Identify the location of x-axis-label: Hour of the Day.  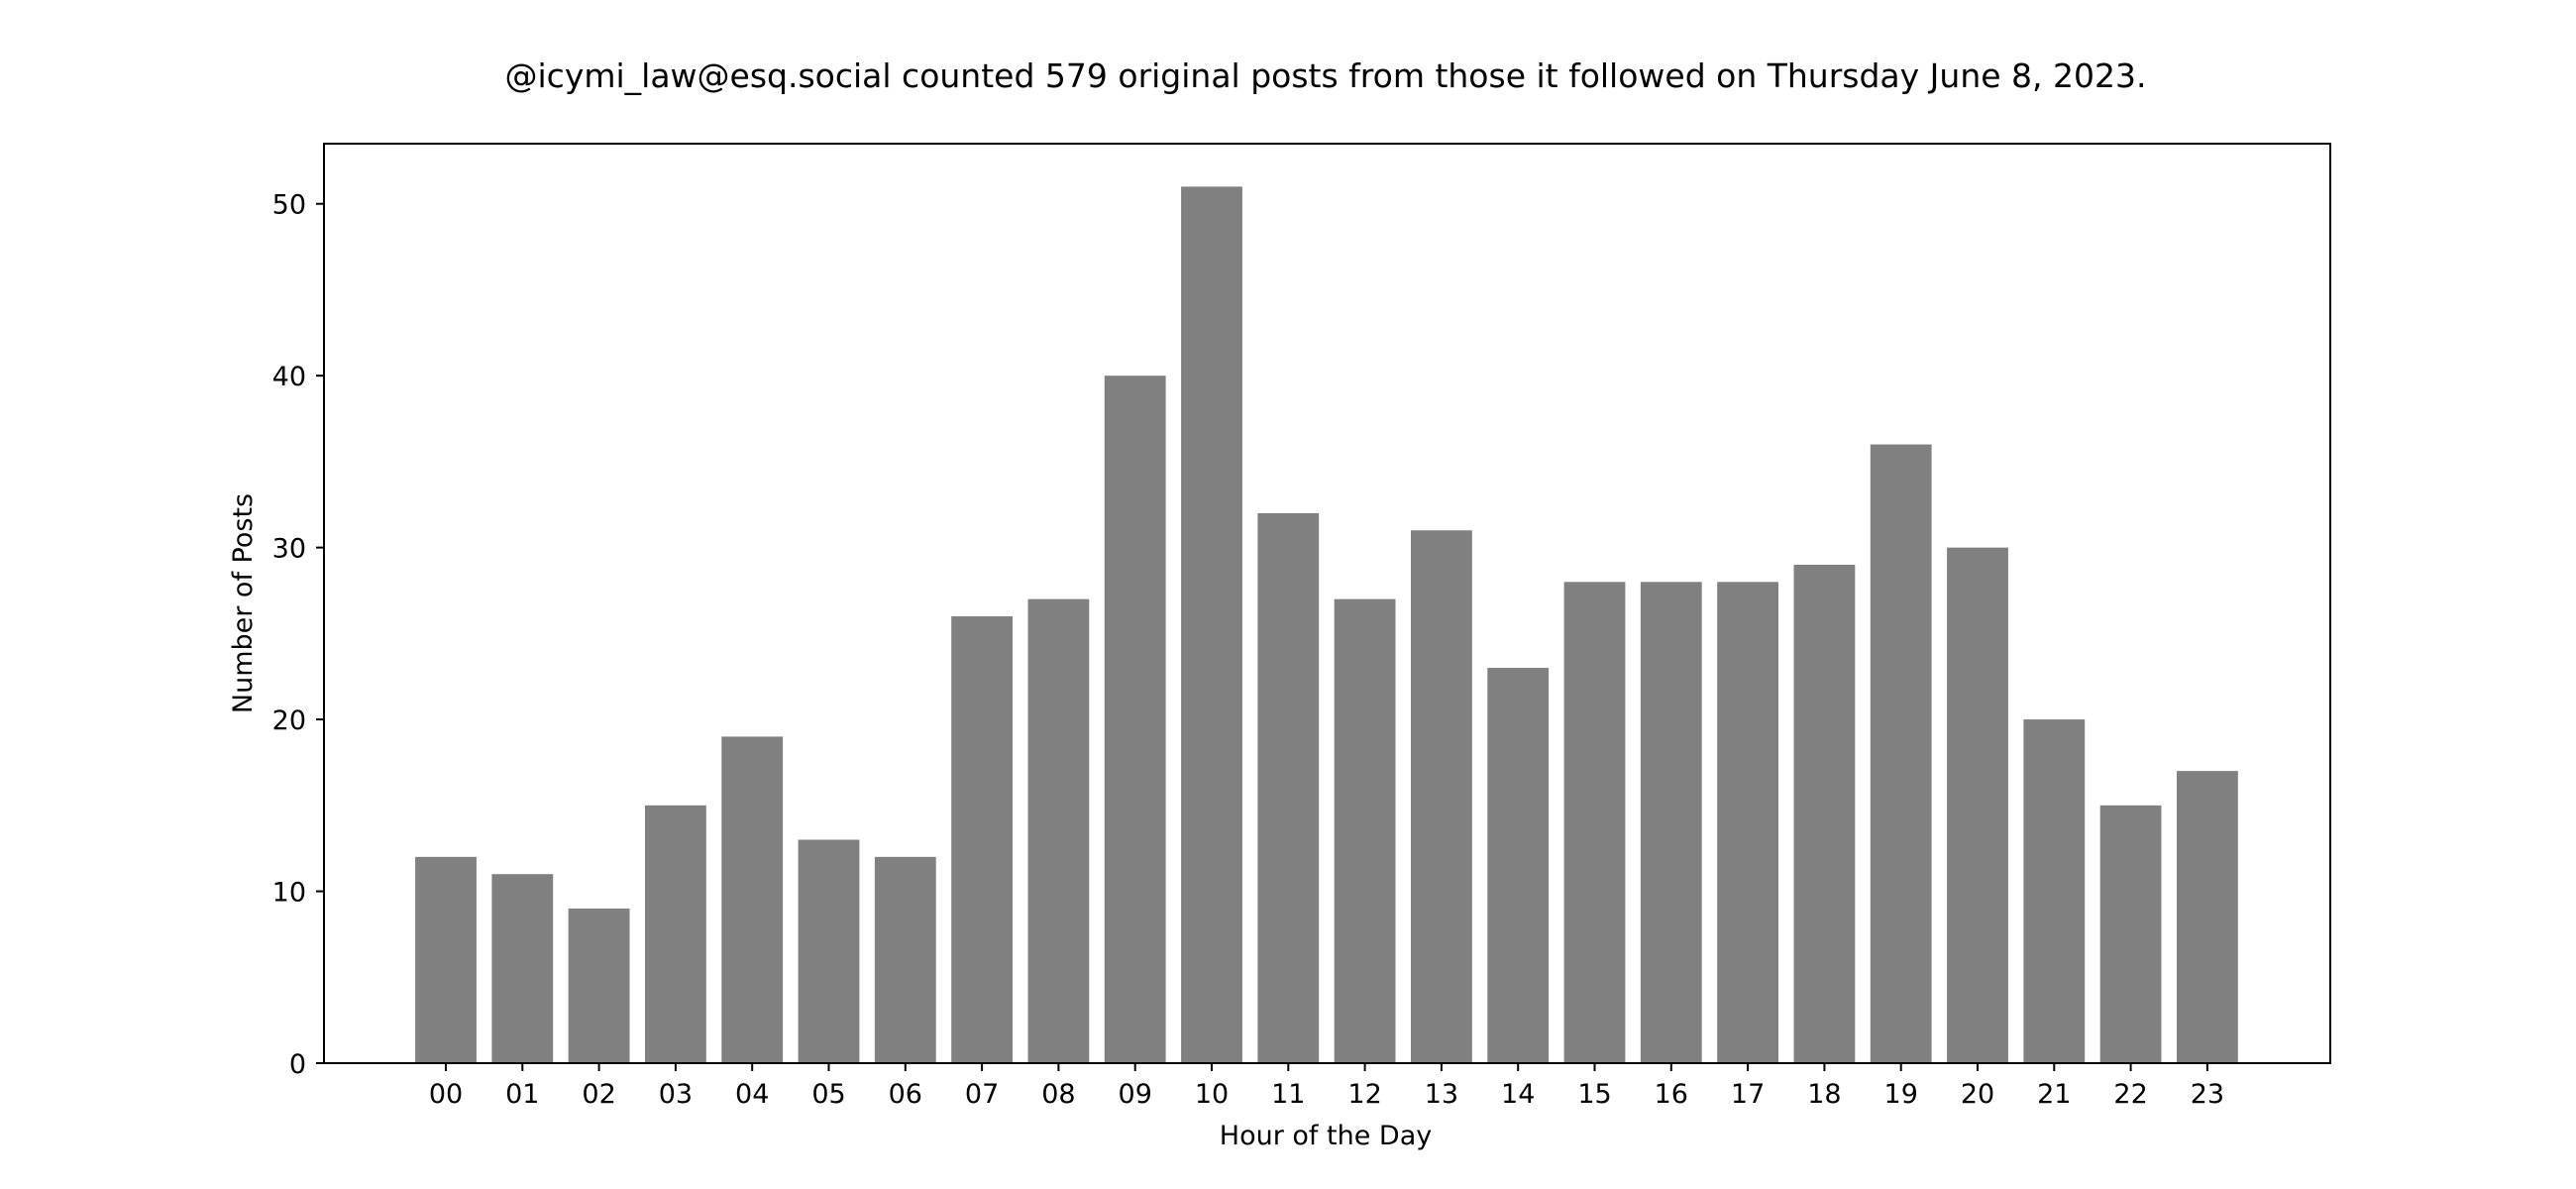
(1326, 1136).